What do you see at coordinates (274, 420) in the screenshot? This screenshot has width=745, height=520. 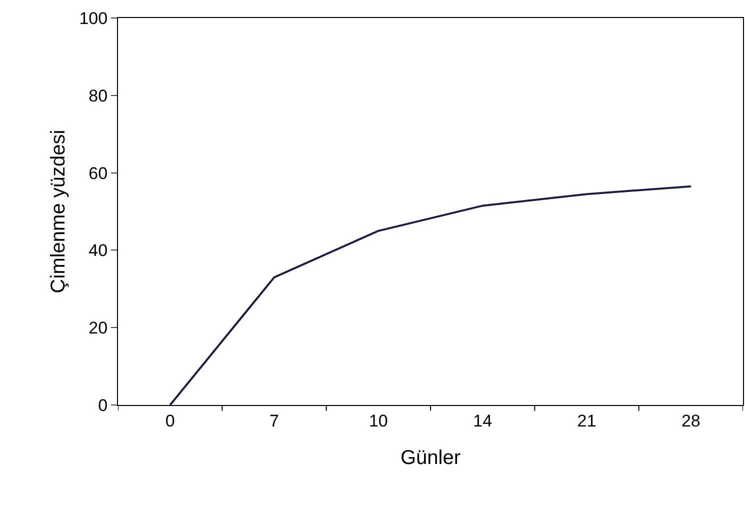 I see `x-tick-label: 7` at bounding box center [274, 420].